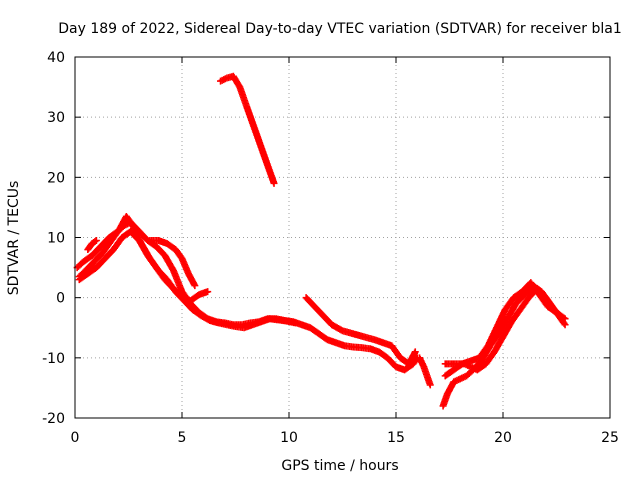  Describe the element at coordinates (53, 359) in the screenshot. I see `y-tick-label: -10` at that location.